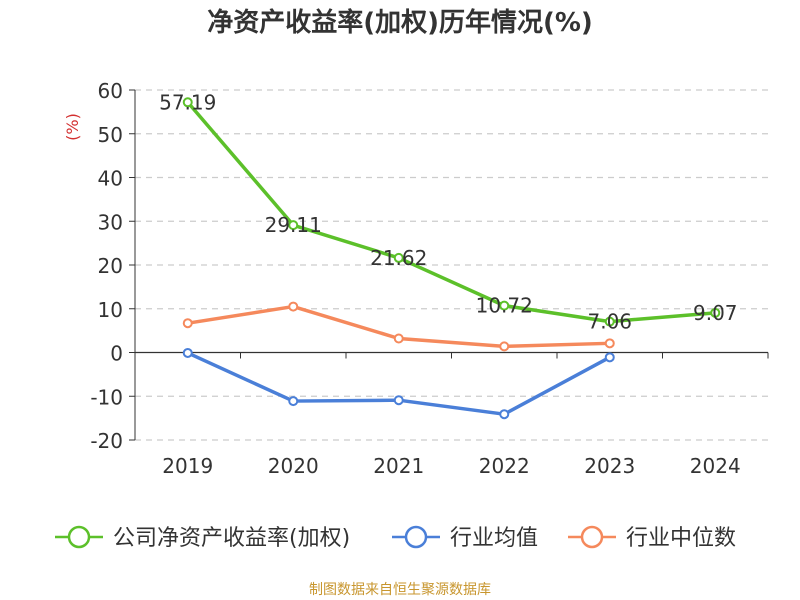  I want to click on y-tick-label: 10, so click(110, 310).